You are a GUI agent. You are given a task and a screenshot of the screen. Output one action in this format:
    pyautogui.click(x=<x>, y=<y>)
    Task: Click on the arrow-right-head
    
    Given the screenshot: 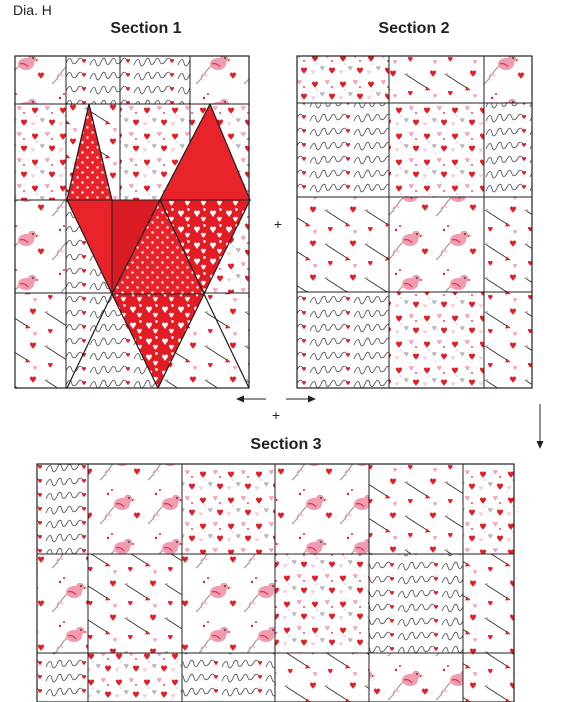 What is the action you would take?
    pyautogui.click(x=312, y=399)
    